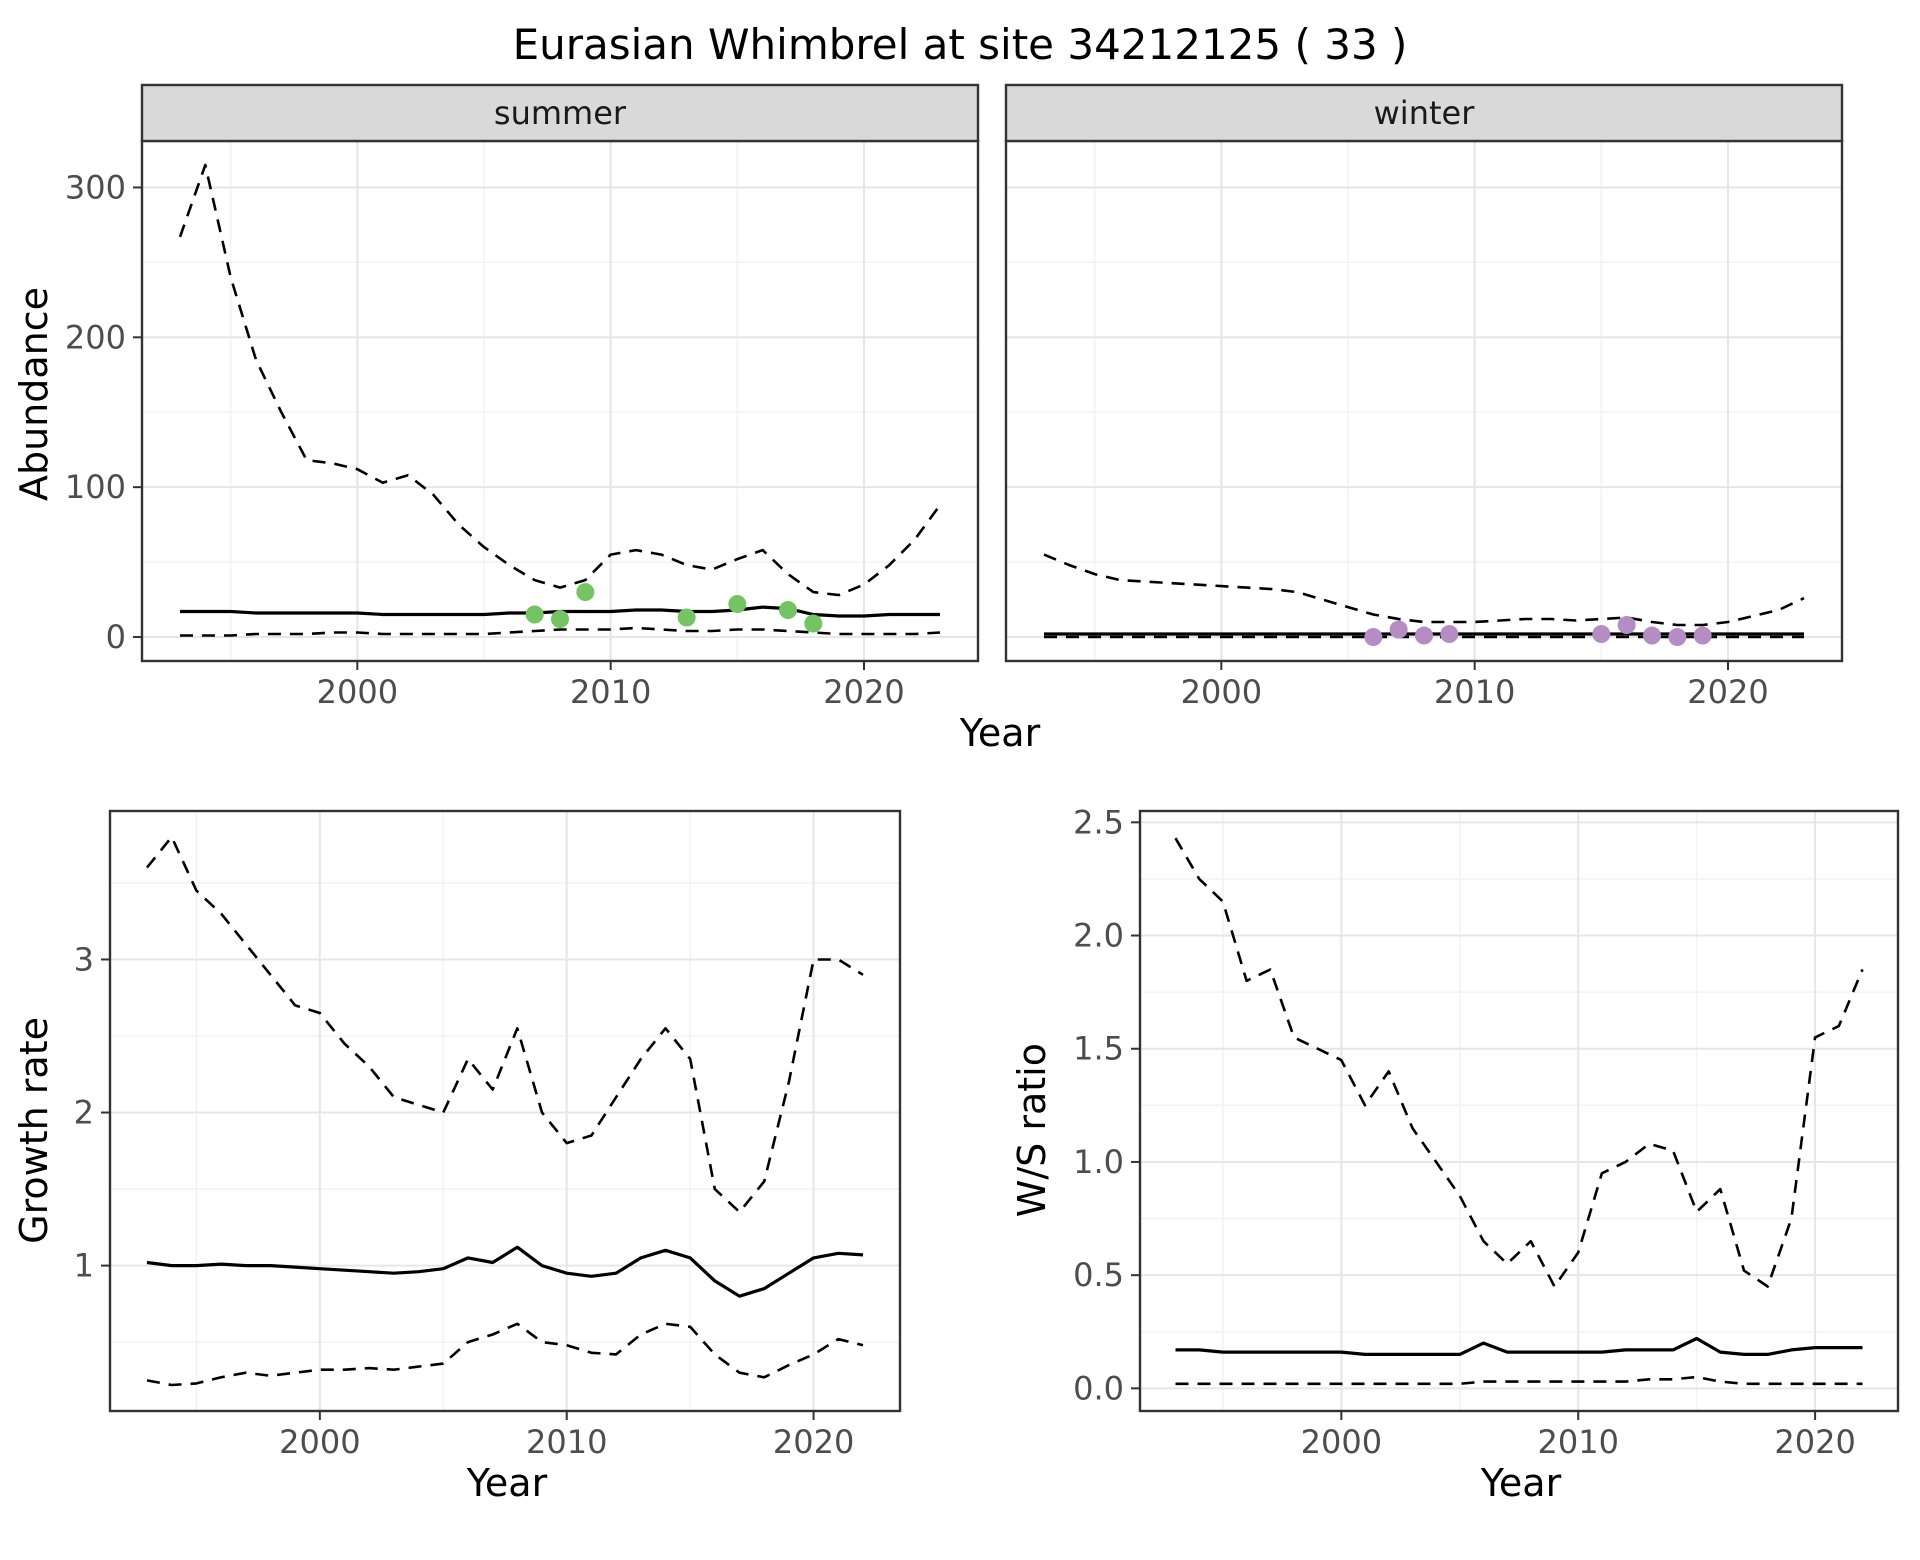  I want to click on growth-rate-x-axis-title: Year, so click(507, 1483).